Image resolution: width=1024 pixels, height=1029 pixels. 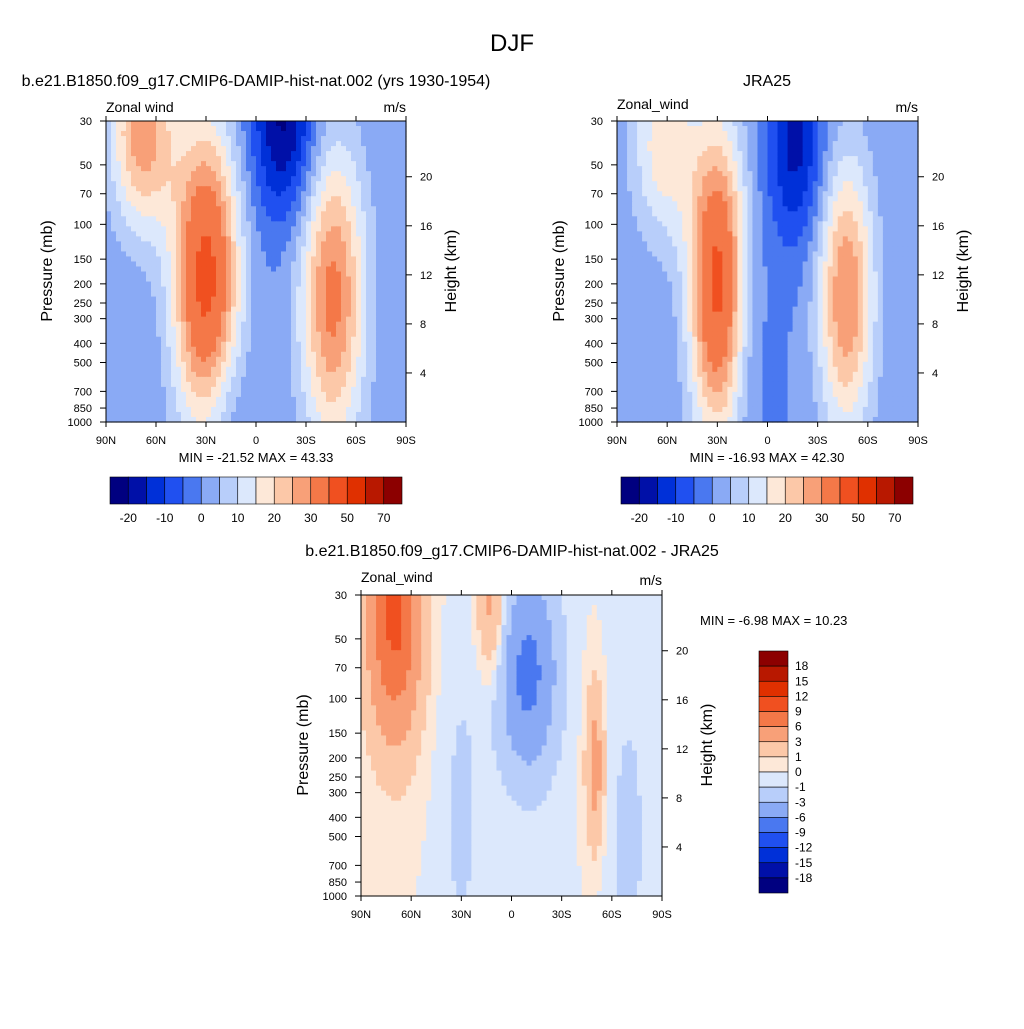 What do you see at coordinates (311, 518) in the screenshot?
I see `colorbar-label: 30` at bounding box center [311, 518].